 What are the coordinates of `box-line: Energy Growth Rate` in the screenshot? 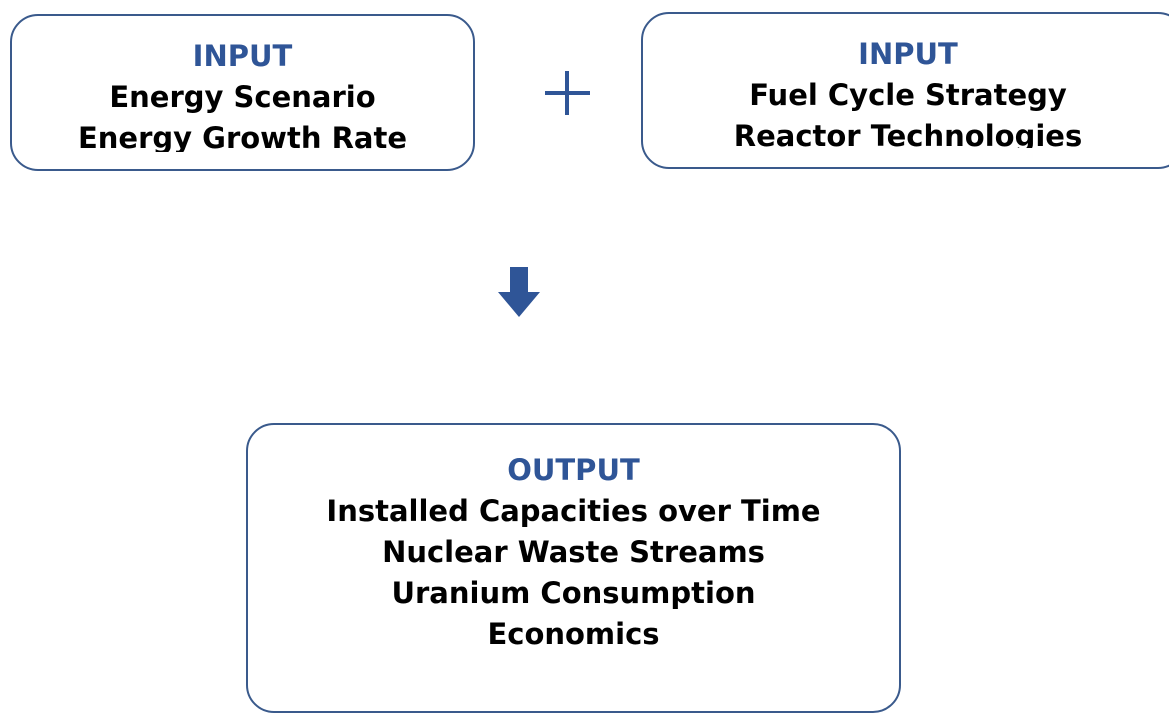 It's located at (242, 136).